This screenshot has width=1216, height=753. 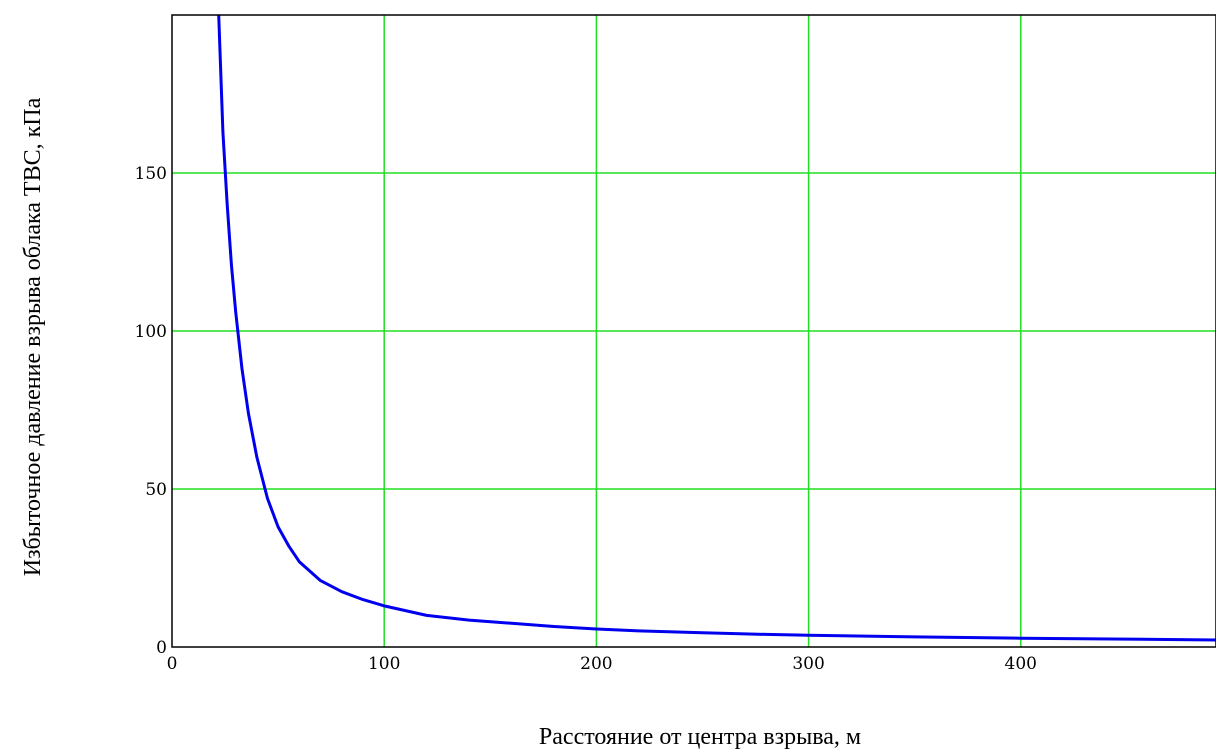 I want to click on x-tick-label: 400, so click(x=1021, y=664).